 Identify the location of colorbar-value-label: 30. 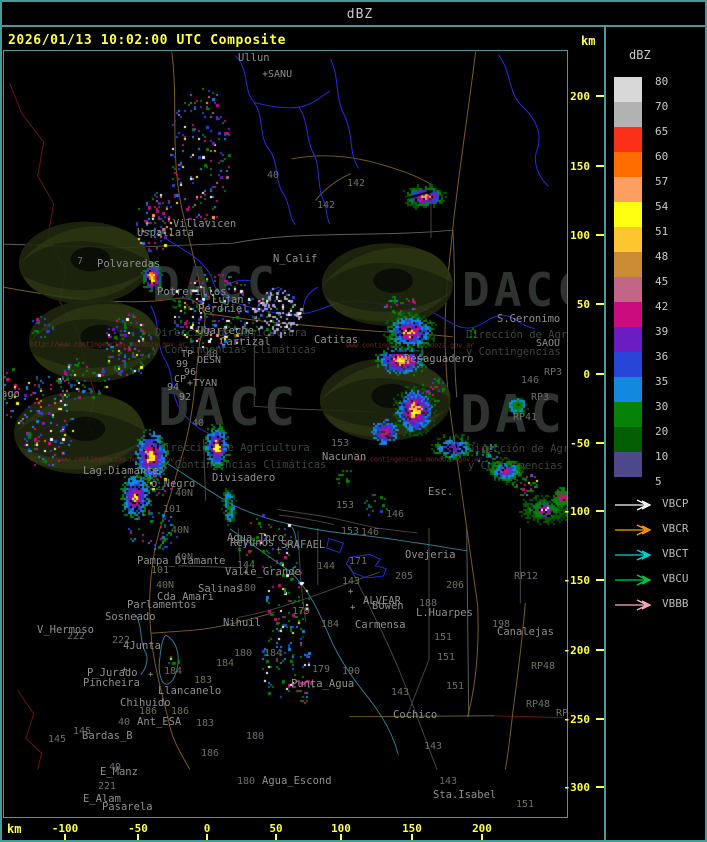
(662, 406).